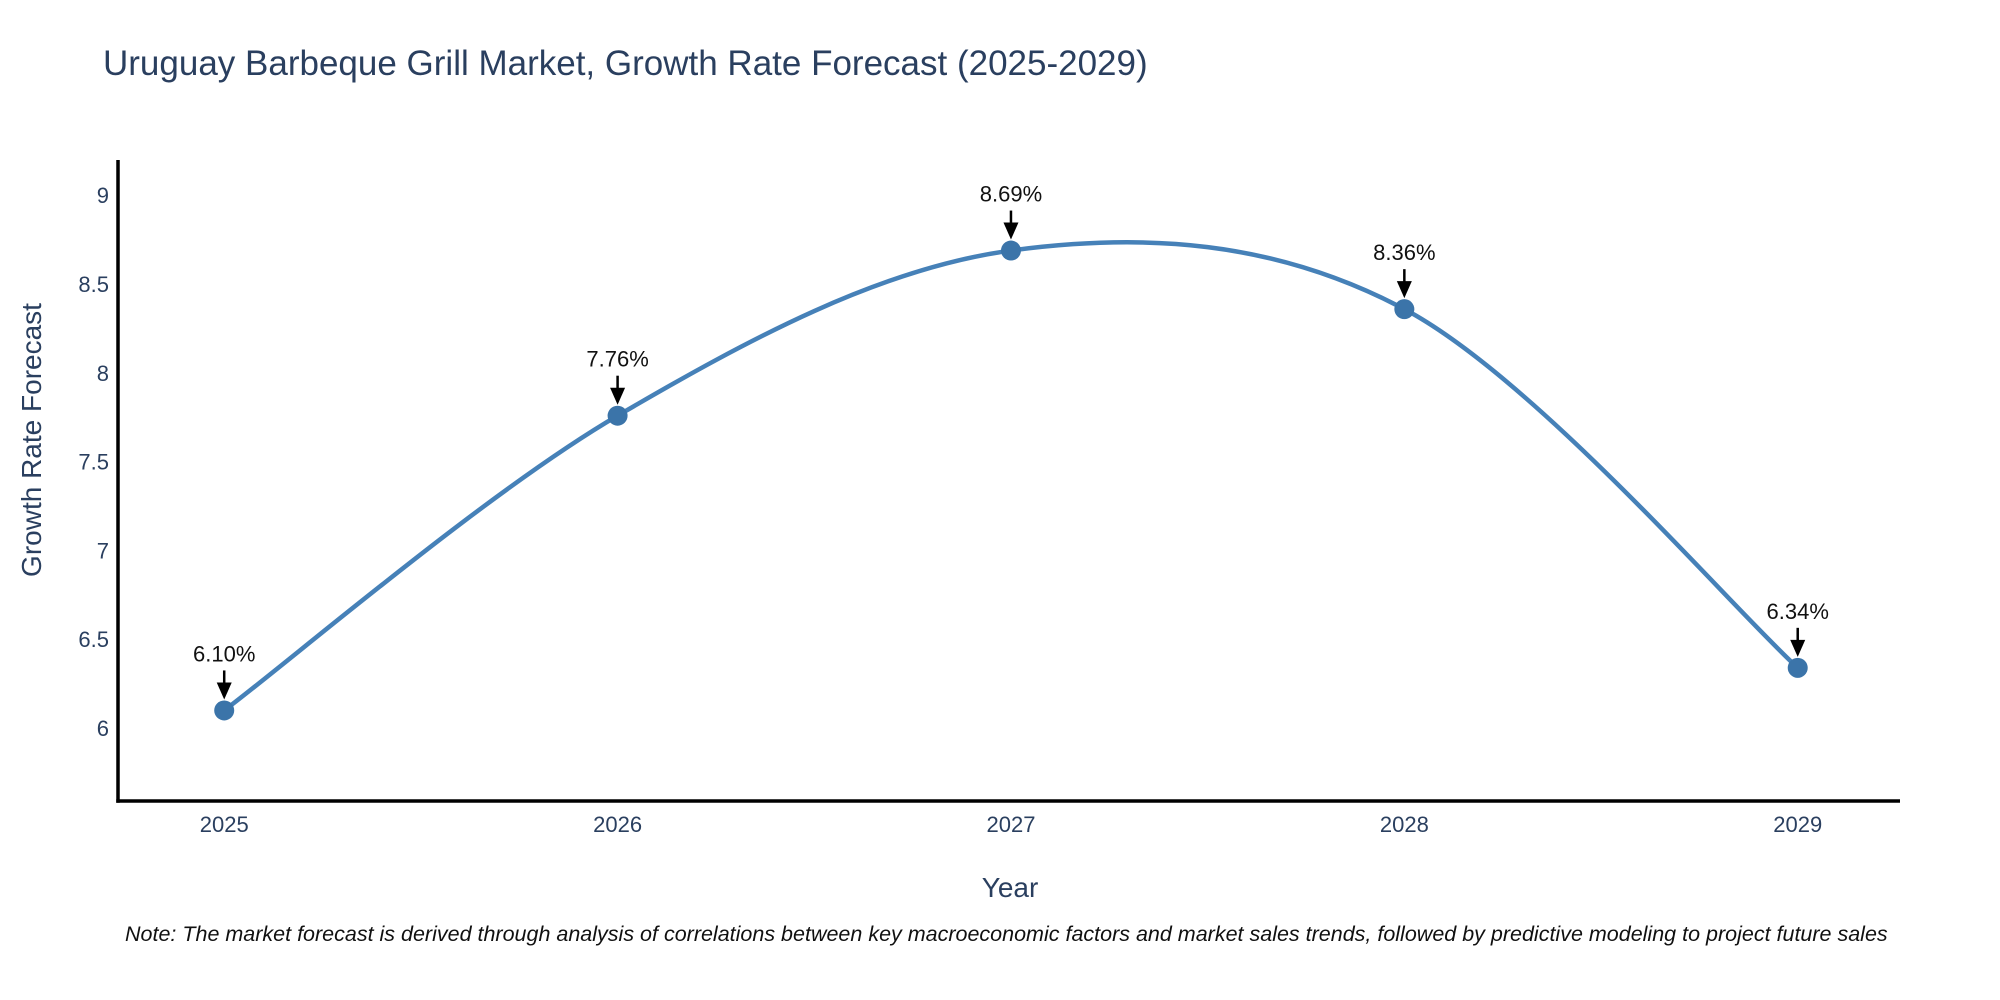 Image resolution: width=2000 pixels, height=1000 pixels. I want to click on data-point-2029, so click(1797, 667).